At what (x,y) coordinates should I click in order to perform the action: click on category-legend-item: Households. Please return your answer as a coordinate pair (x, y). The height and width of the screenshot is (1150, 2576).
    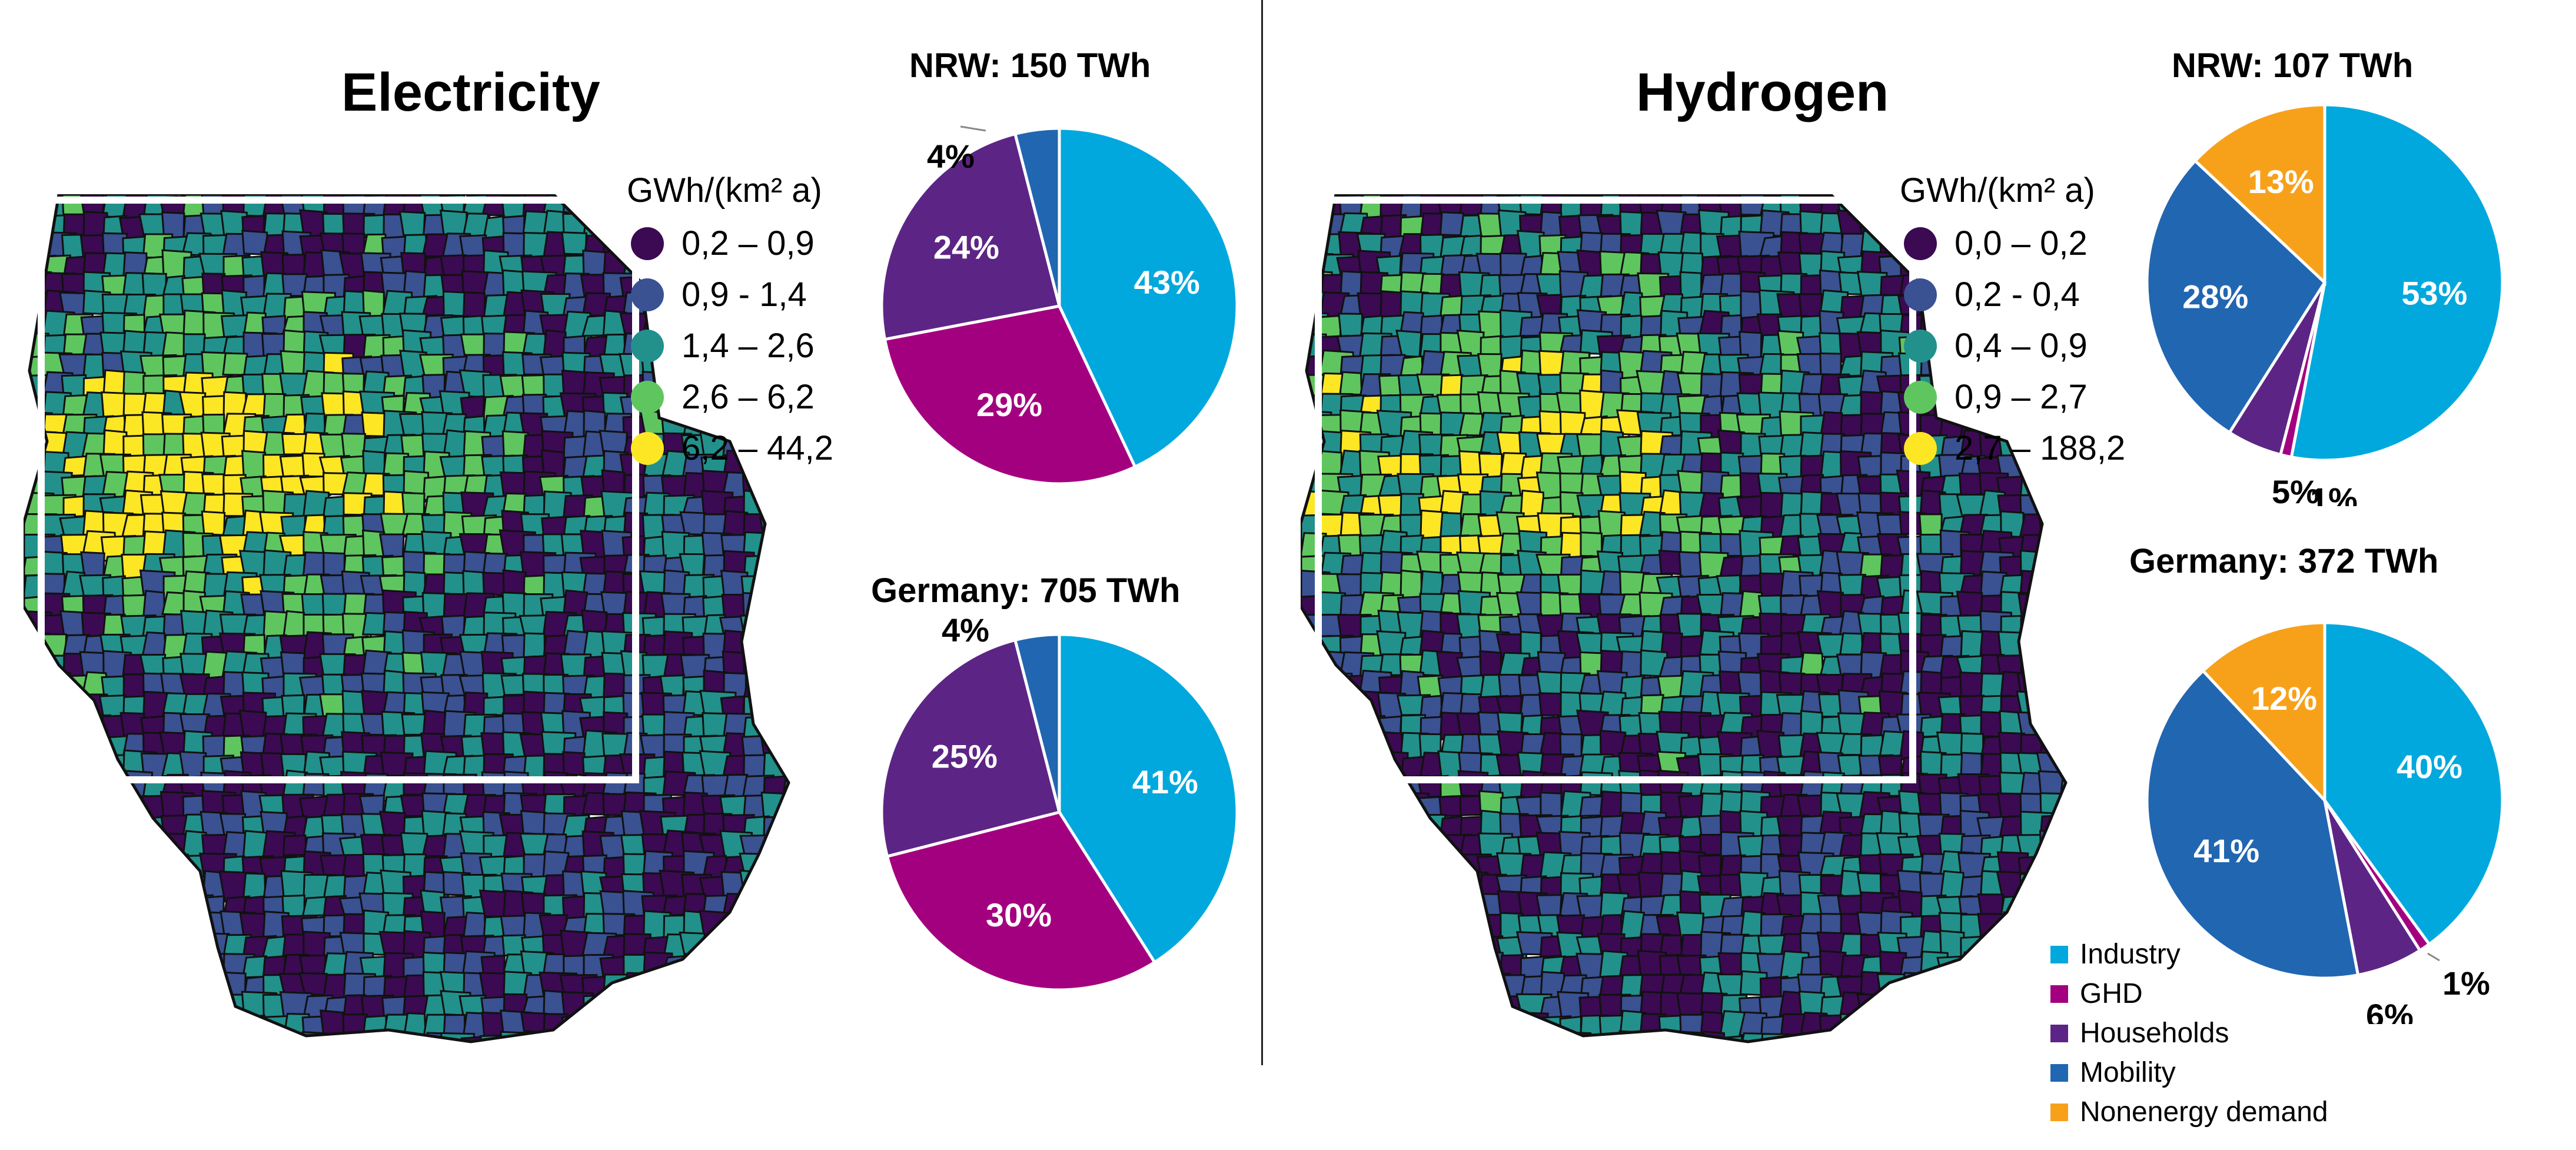
    Looking at the image, I should click on (2189, 1033).